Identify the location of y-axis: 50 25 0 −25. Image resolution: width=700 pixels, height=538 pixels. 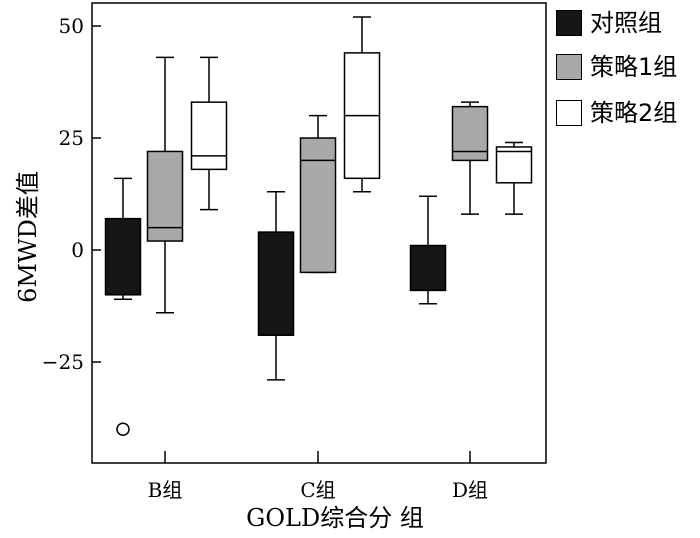
(71, 194).